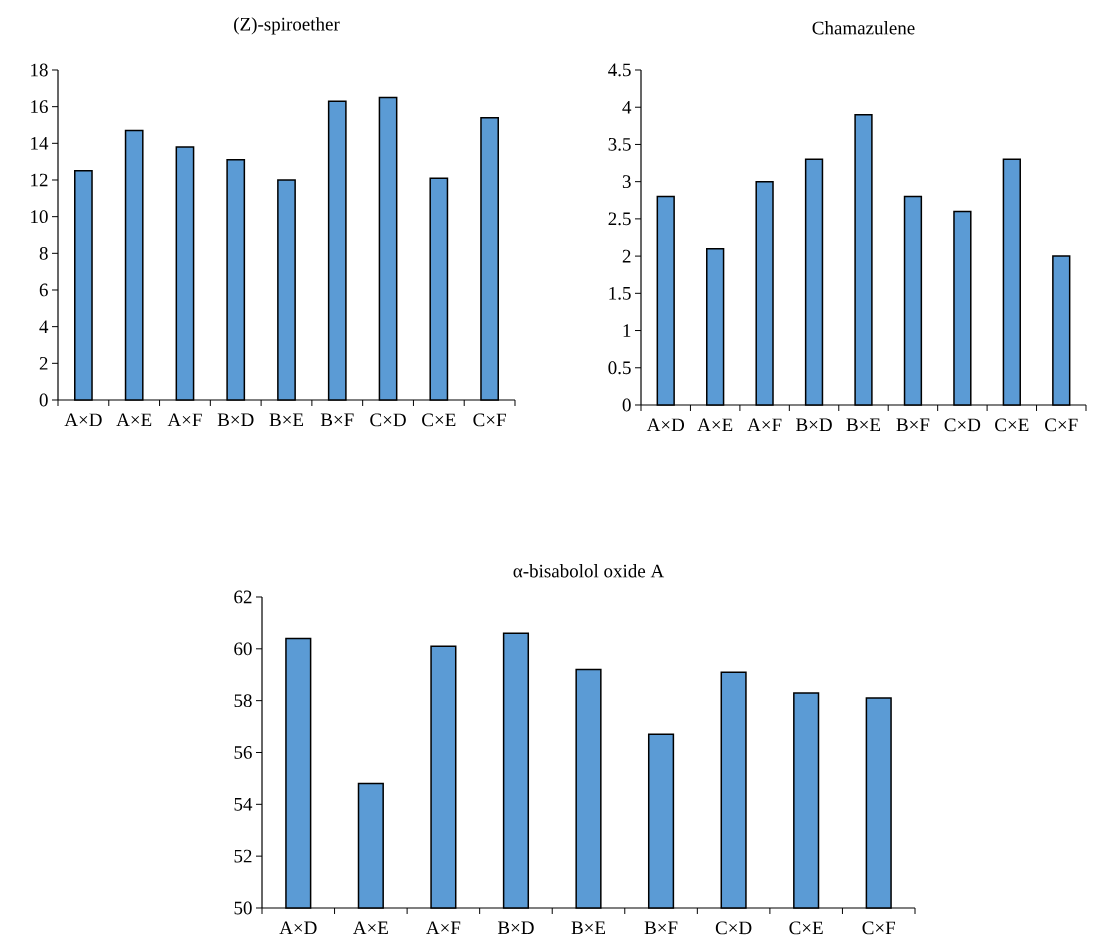 This screenshot has height=948, width=1101. I want to click on chart-title: (Z)-spiroether, so click(287, 26).